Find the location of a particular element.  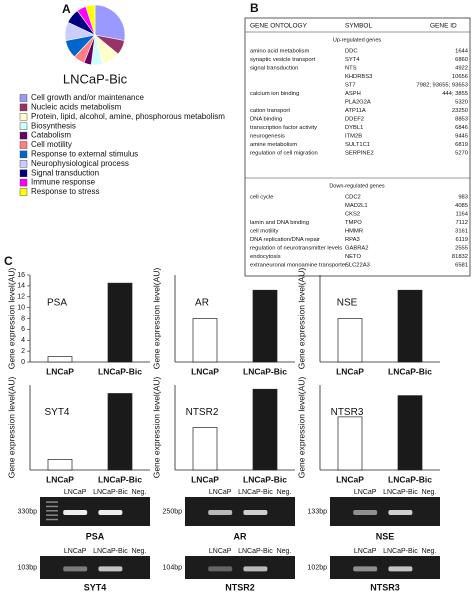

table-header: GENE ID is located at coordinates (443, 26).